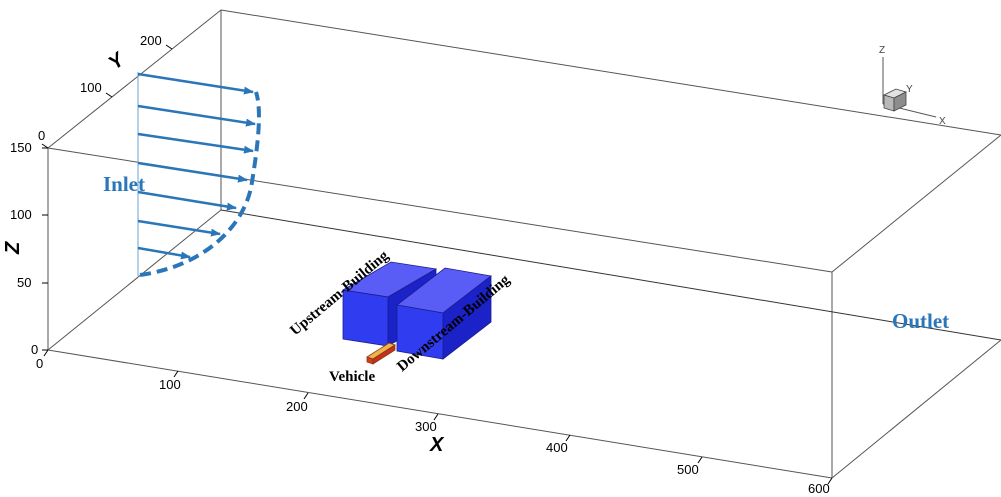  I want to click on box-edge-top-right, so click(916, 203).